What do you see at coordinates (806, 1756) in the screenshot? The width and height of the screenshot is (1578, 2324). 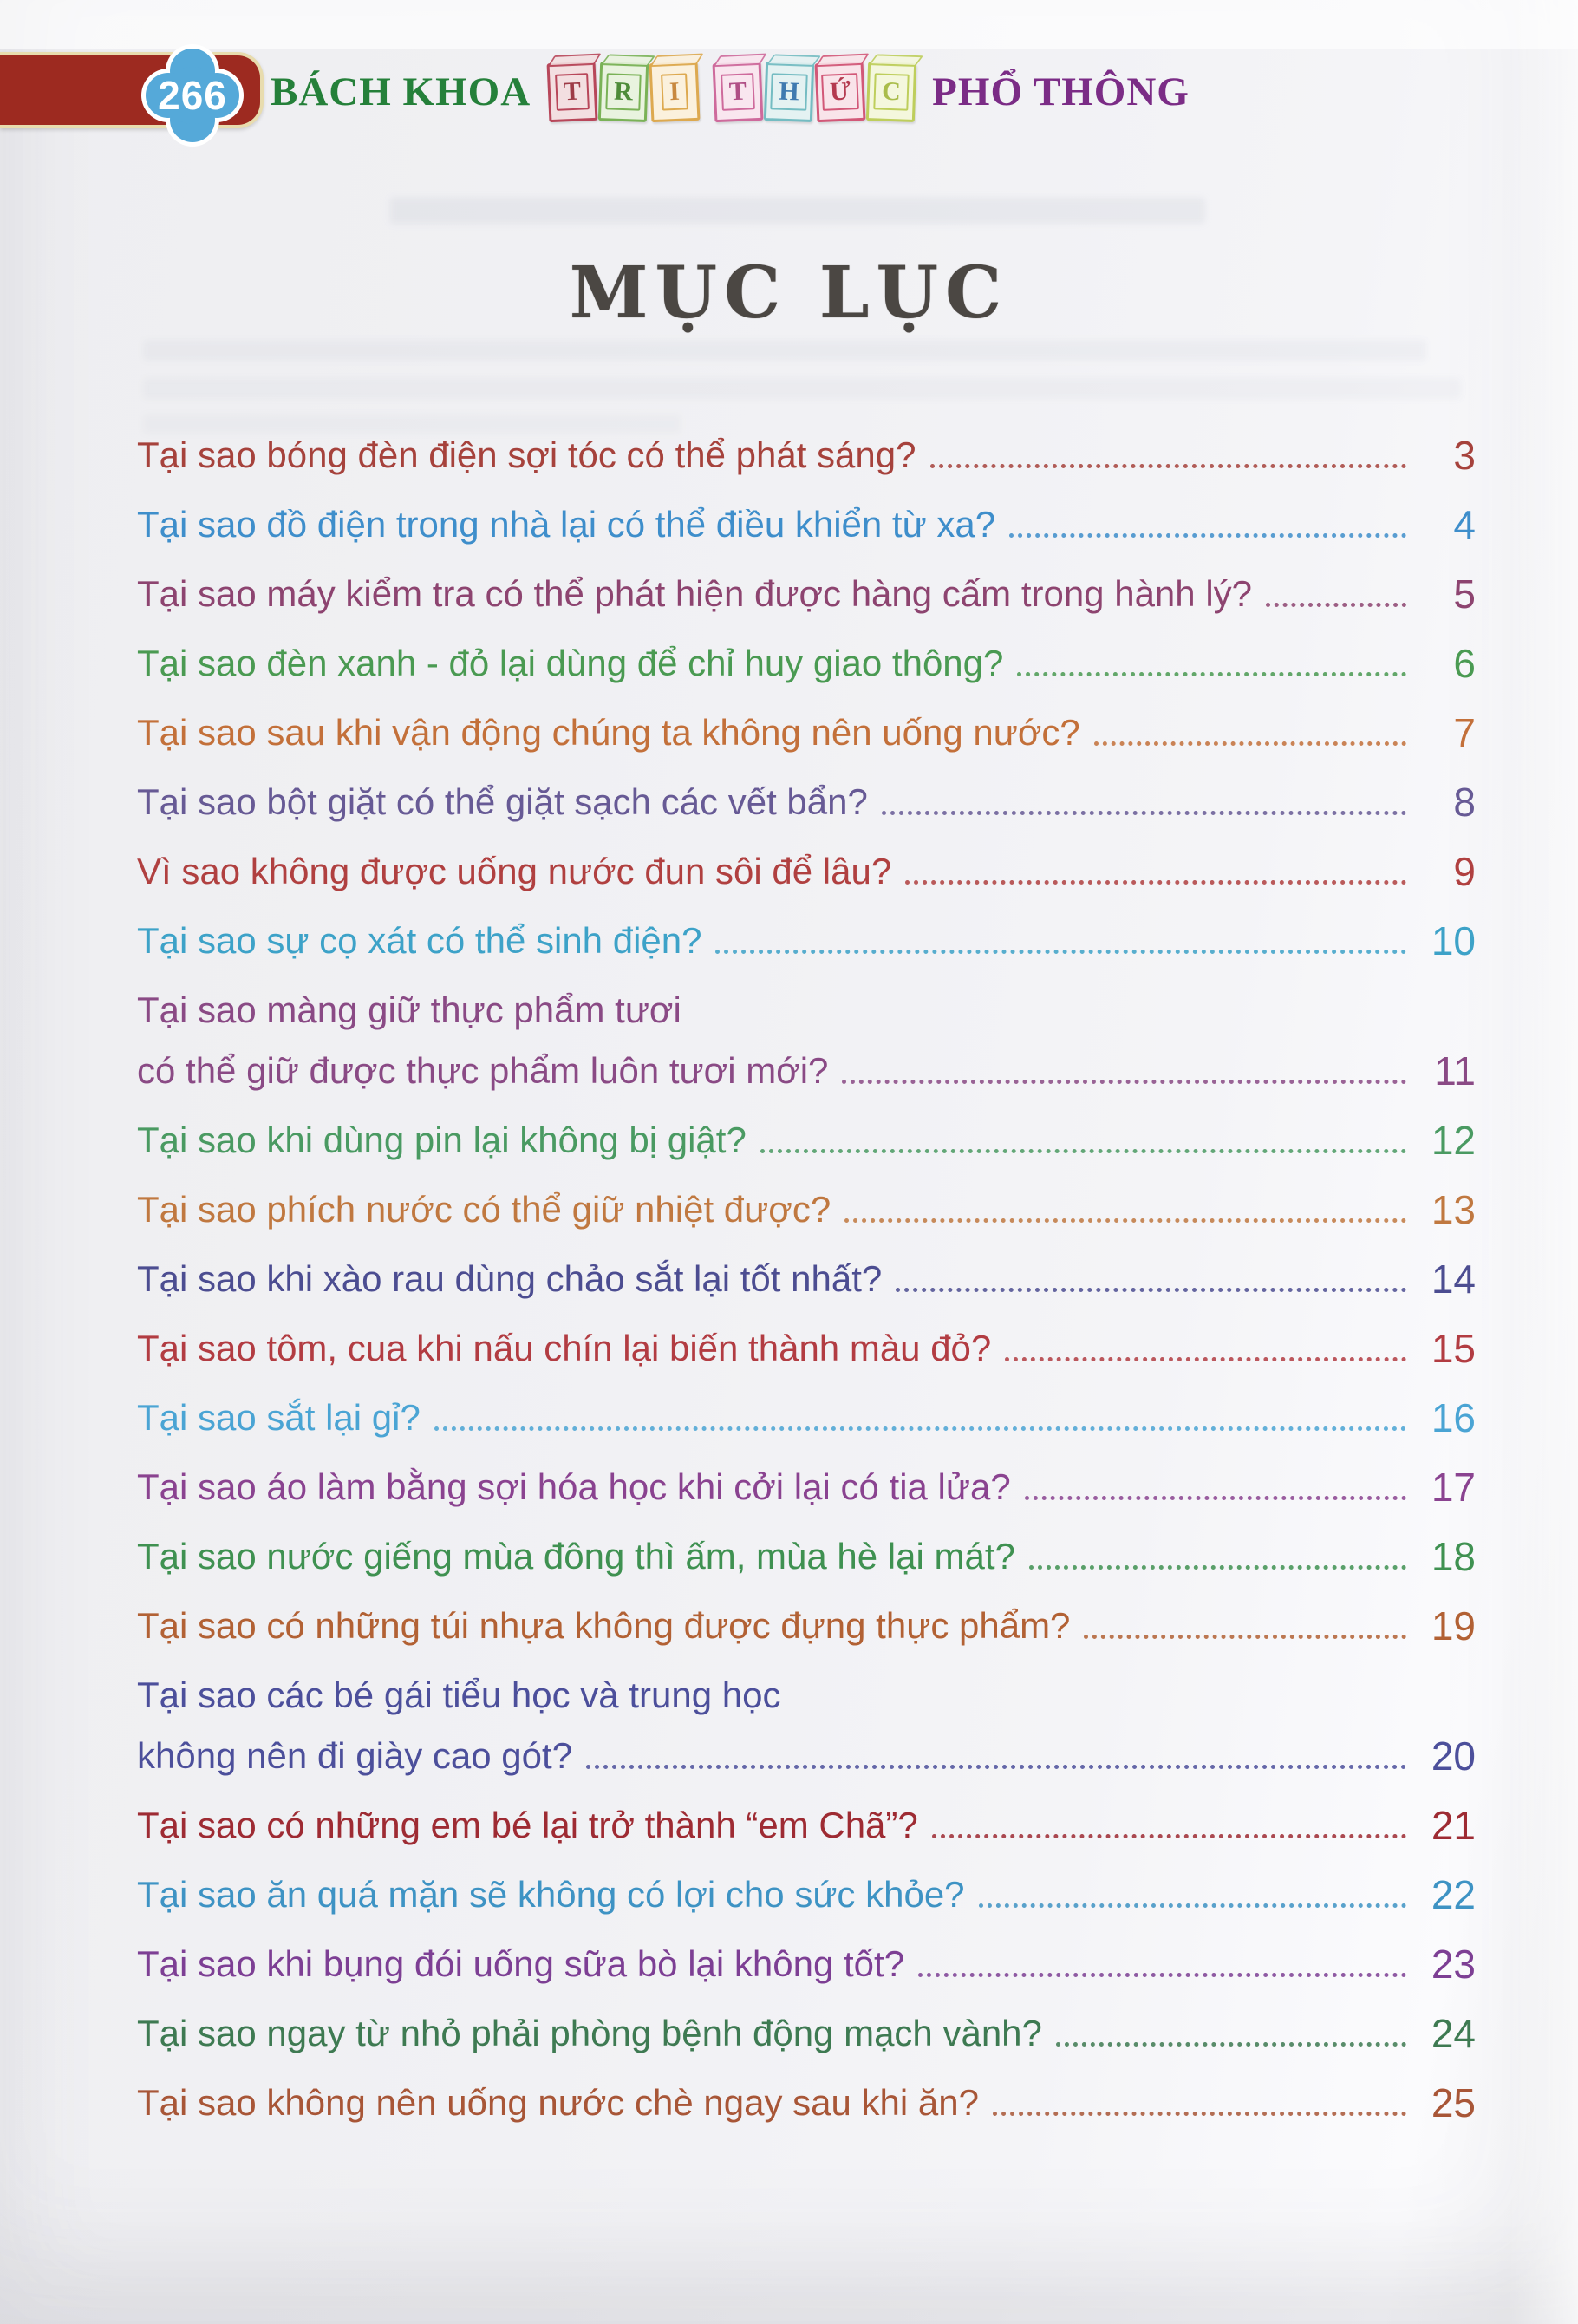 I see `toc-entry-line: không nên đi giày cao gót? 20` at bounding box center [806, 1756].